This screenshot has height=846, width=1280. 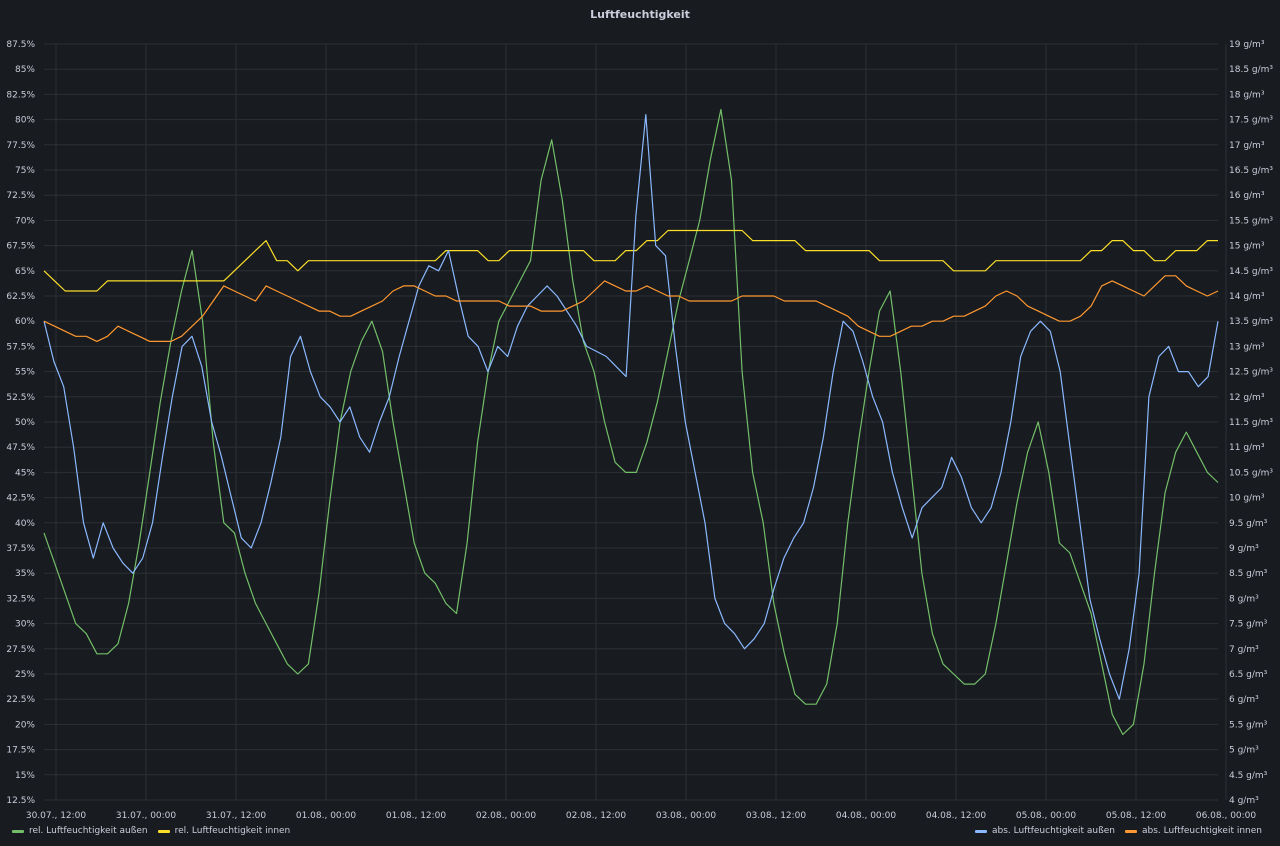 What do you see at coordinates (1251, 373) in the screenshot?
I see `y-right-tick-label: 12.5 g/m³` at bounding box center [1251, 373].